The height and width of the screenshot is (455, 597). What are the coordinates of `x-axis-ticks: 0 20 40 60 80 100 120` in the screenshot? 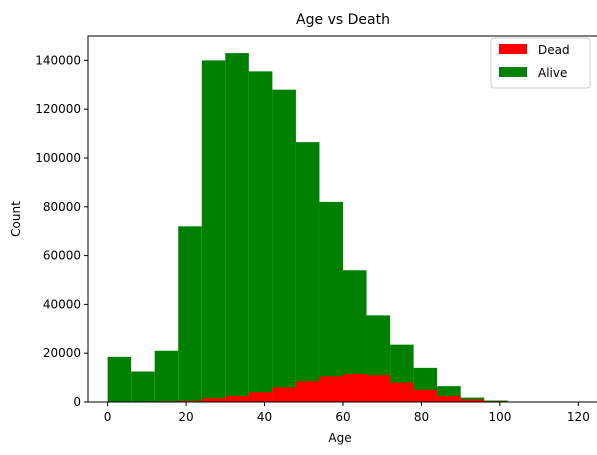 It's located at (347, 413).